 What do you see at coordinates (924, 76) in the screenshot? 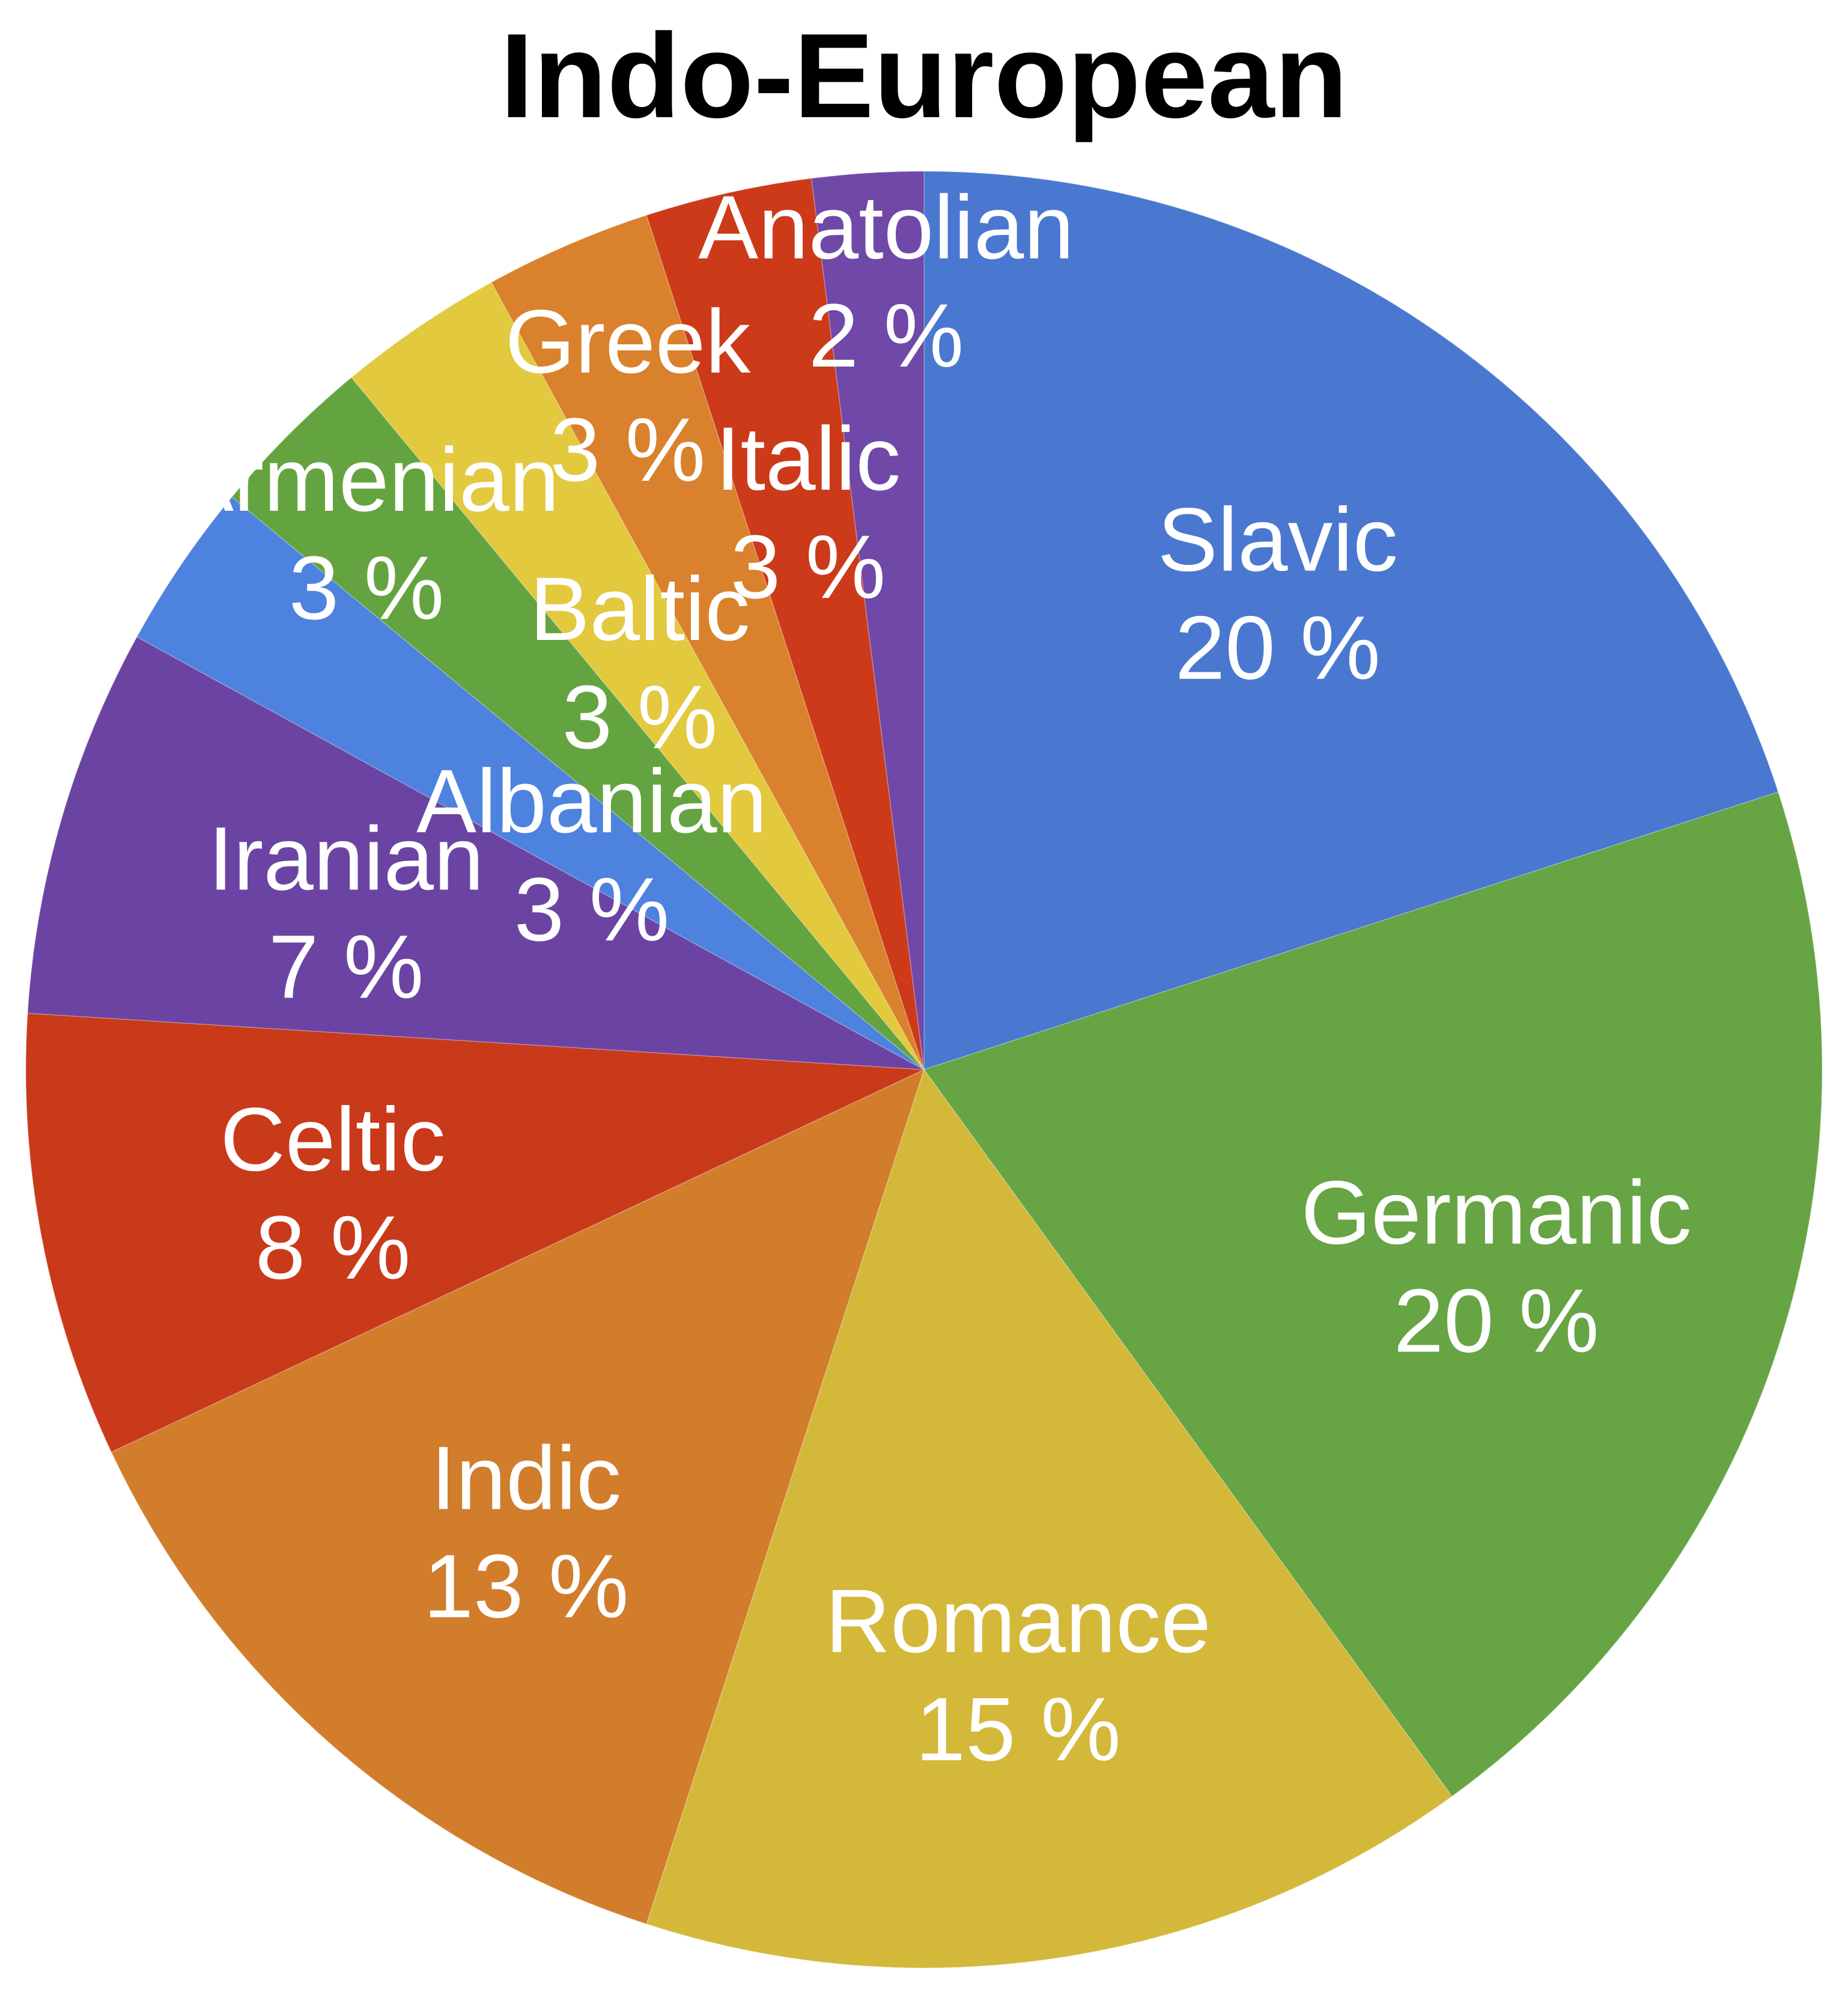
I see `chart-title: Indo-European` at bounding box center [924, 76].